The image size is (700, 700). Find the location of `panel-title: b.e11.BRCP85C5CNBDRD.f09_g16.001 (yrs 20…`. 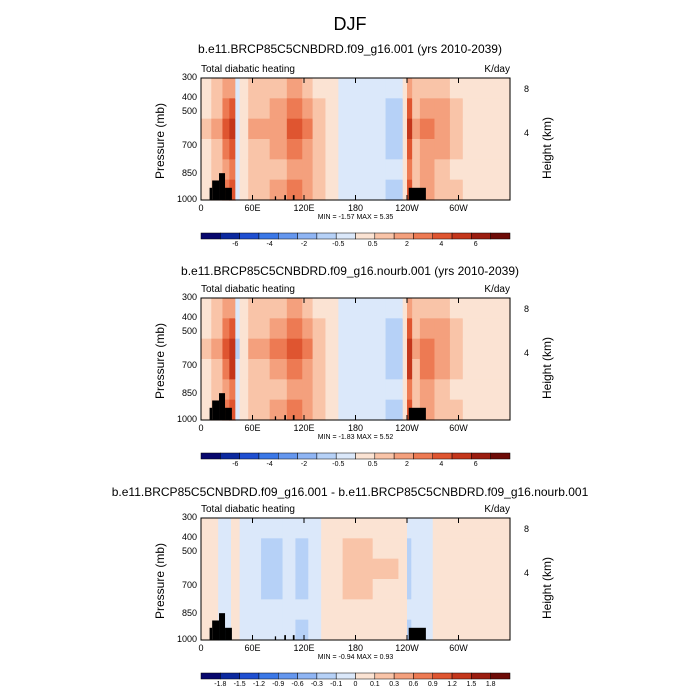

panel-title: b.e11.BRCP85C5CNBDRD.f09_g16.001 (yrs 20… is located at coordinates (350, 49).